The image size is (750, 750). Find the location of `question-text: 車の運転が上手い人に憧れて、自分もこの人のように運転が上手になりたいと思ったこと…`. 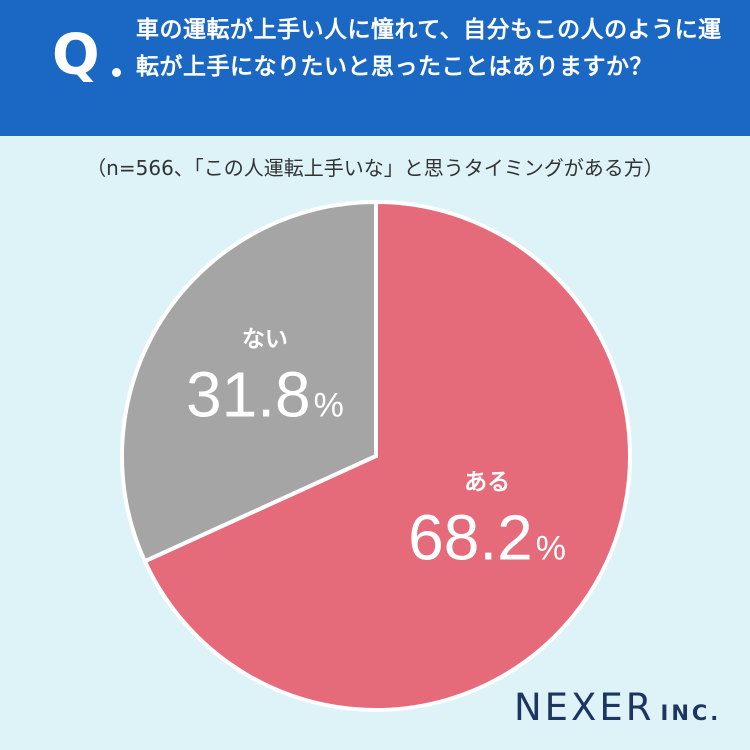

question-text: 車の運転が上手い人に憧れて、自分もこの人のように運転が上手になりたいと思ったこと… is located at coordinates (429, 48).